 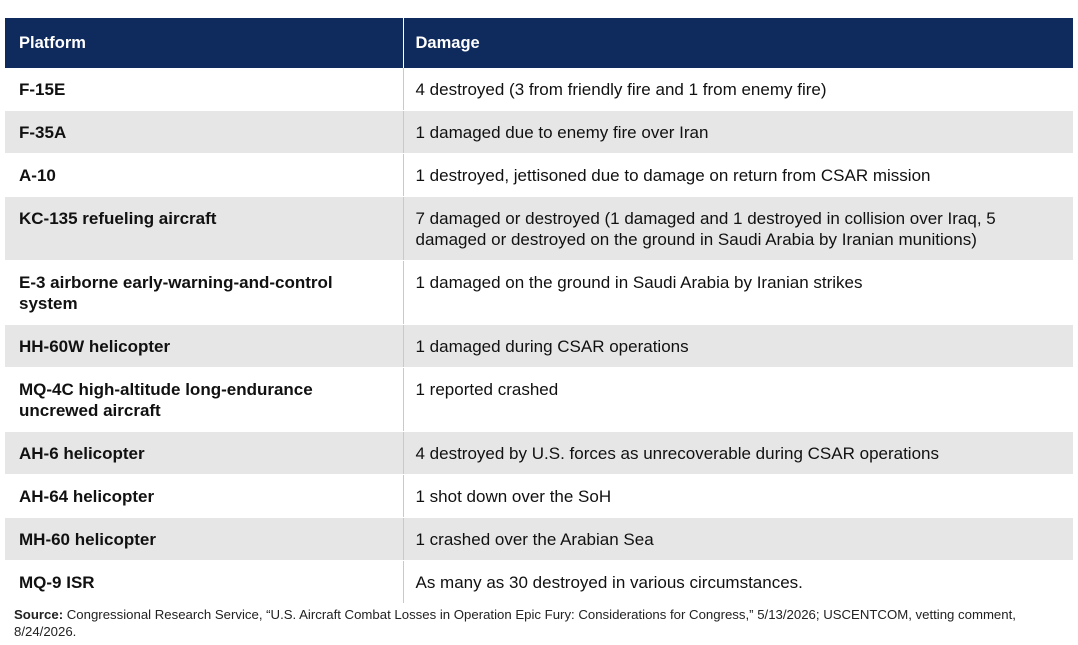 What do you see at coordinates (204, 539) in the screenshot?
I see `platform-cell: MH-60 helicopter` at bounding box center [204, 539].